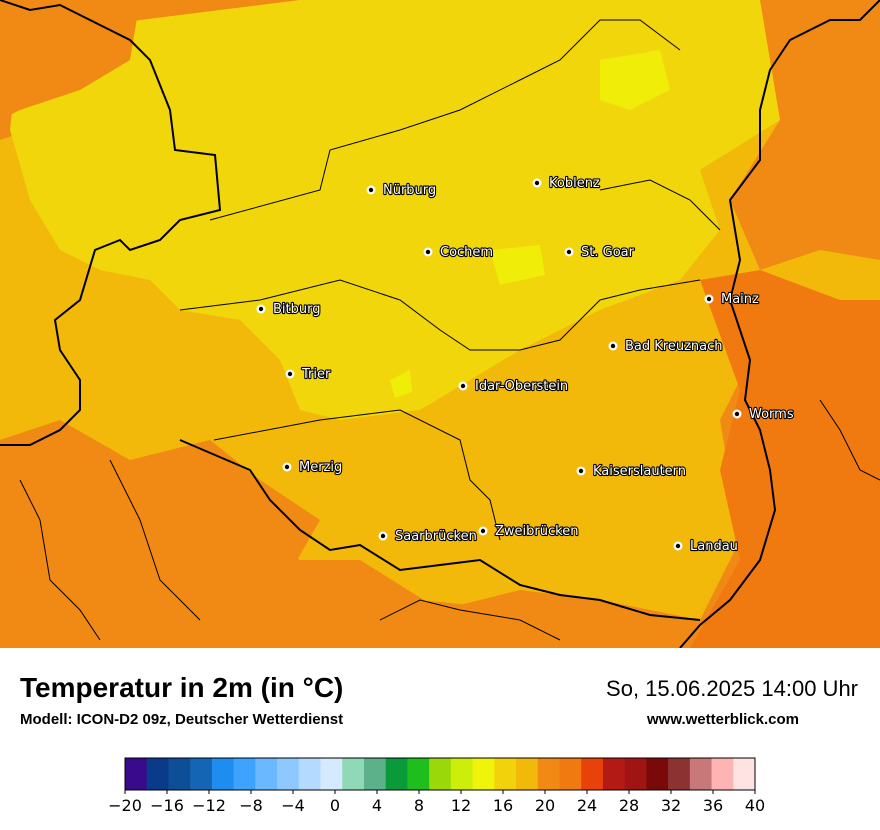 The image size is (880, 830). What do you see at coordinates (740, 299) in the screenshot?
I see `city-label: Mainz` at bounding box center [740, 299].